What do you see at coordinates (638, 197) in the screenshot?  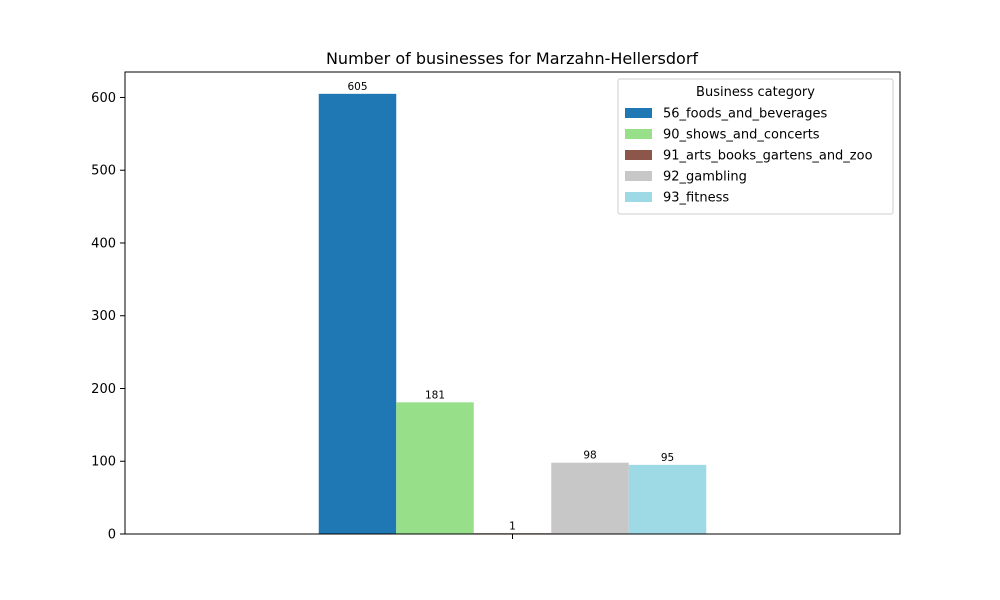 I see `legend-swatch-93_fitness` at bounding box center [638, 197].